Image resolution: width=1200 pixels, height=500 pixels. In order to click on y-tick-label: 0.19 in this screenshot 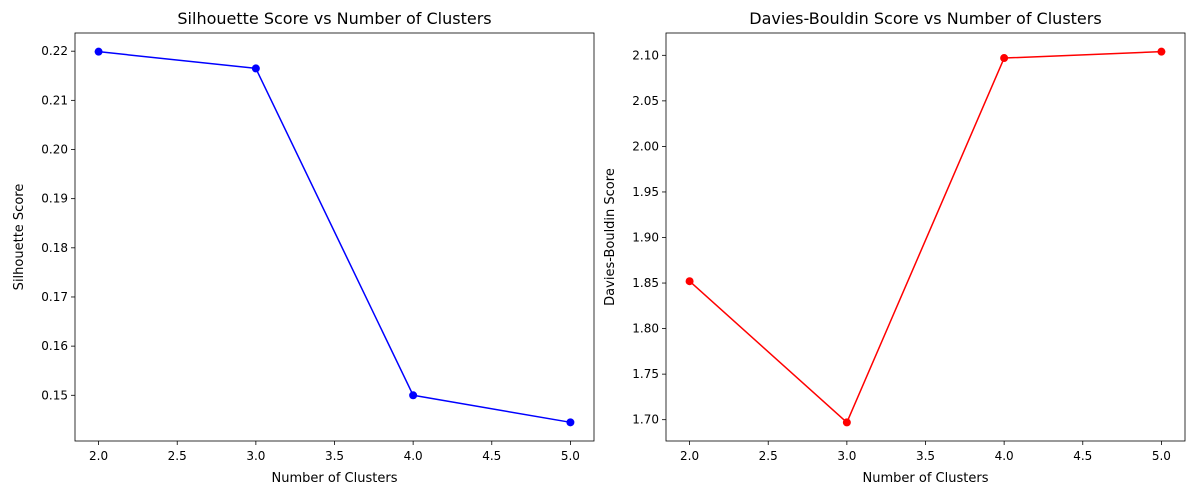, I will do `click(54, 199)`.